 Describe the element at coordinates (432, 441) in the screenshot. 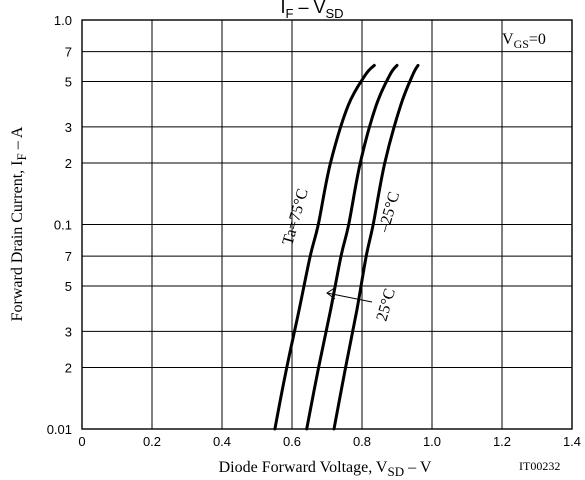

I see `x-tick-label: 1.0` at that location.